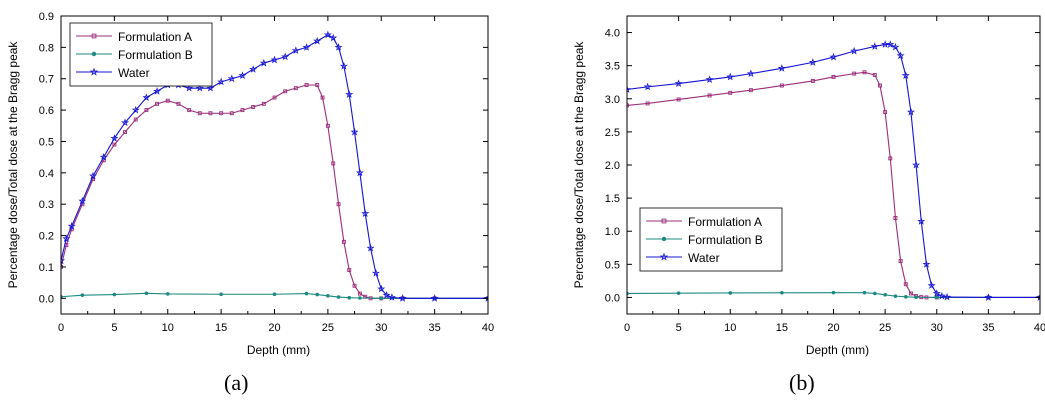 This screenshot has height=415, width=1045. What do you see at coordinates (612, 67) in the screenshot?
I see `y-tick-label: 3.5` at bounding box center [612, 67].